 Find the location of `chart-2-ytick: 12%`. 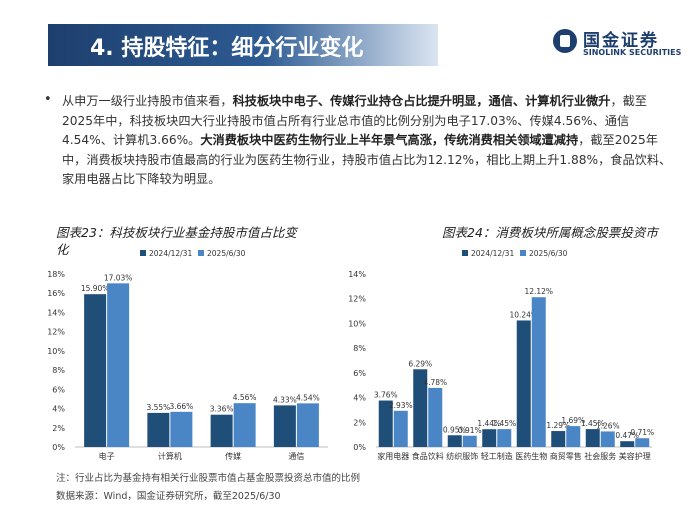

chart-2-ytick: 12% is located at coordinates (357, 299).